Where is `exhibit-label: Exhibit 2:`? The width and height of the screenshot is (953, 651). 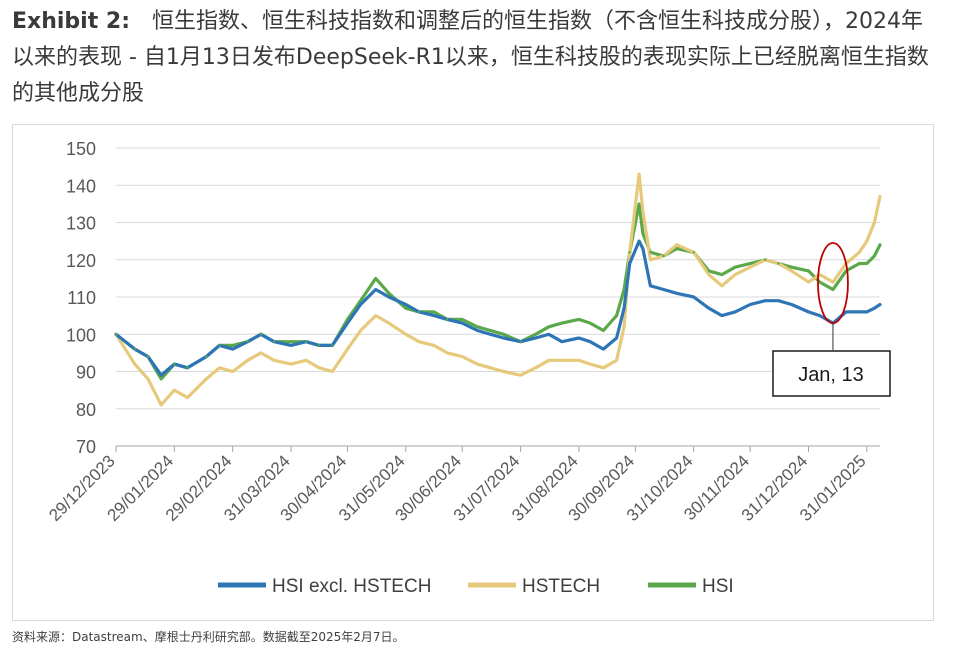
exhibit-label: Exhibit 2: is located at coordinates (71, 21).